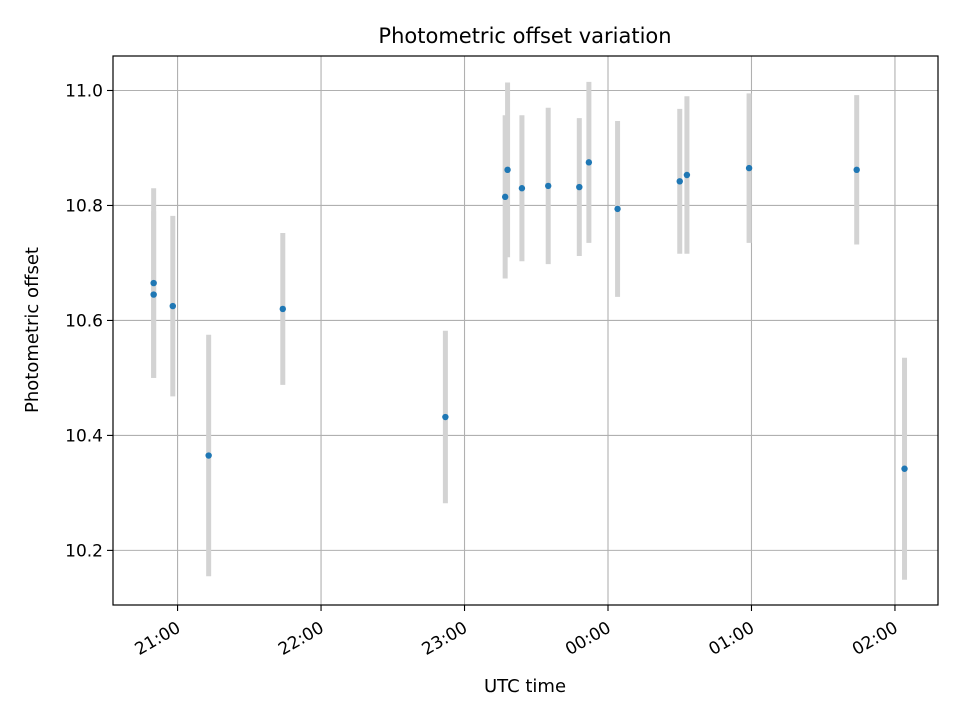 This screenshot has width=960, height=720. I want to click on y-tick-label: 10.6, so click(84, 321).